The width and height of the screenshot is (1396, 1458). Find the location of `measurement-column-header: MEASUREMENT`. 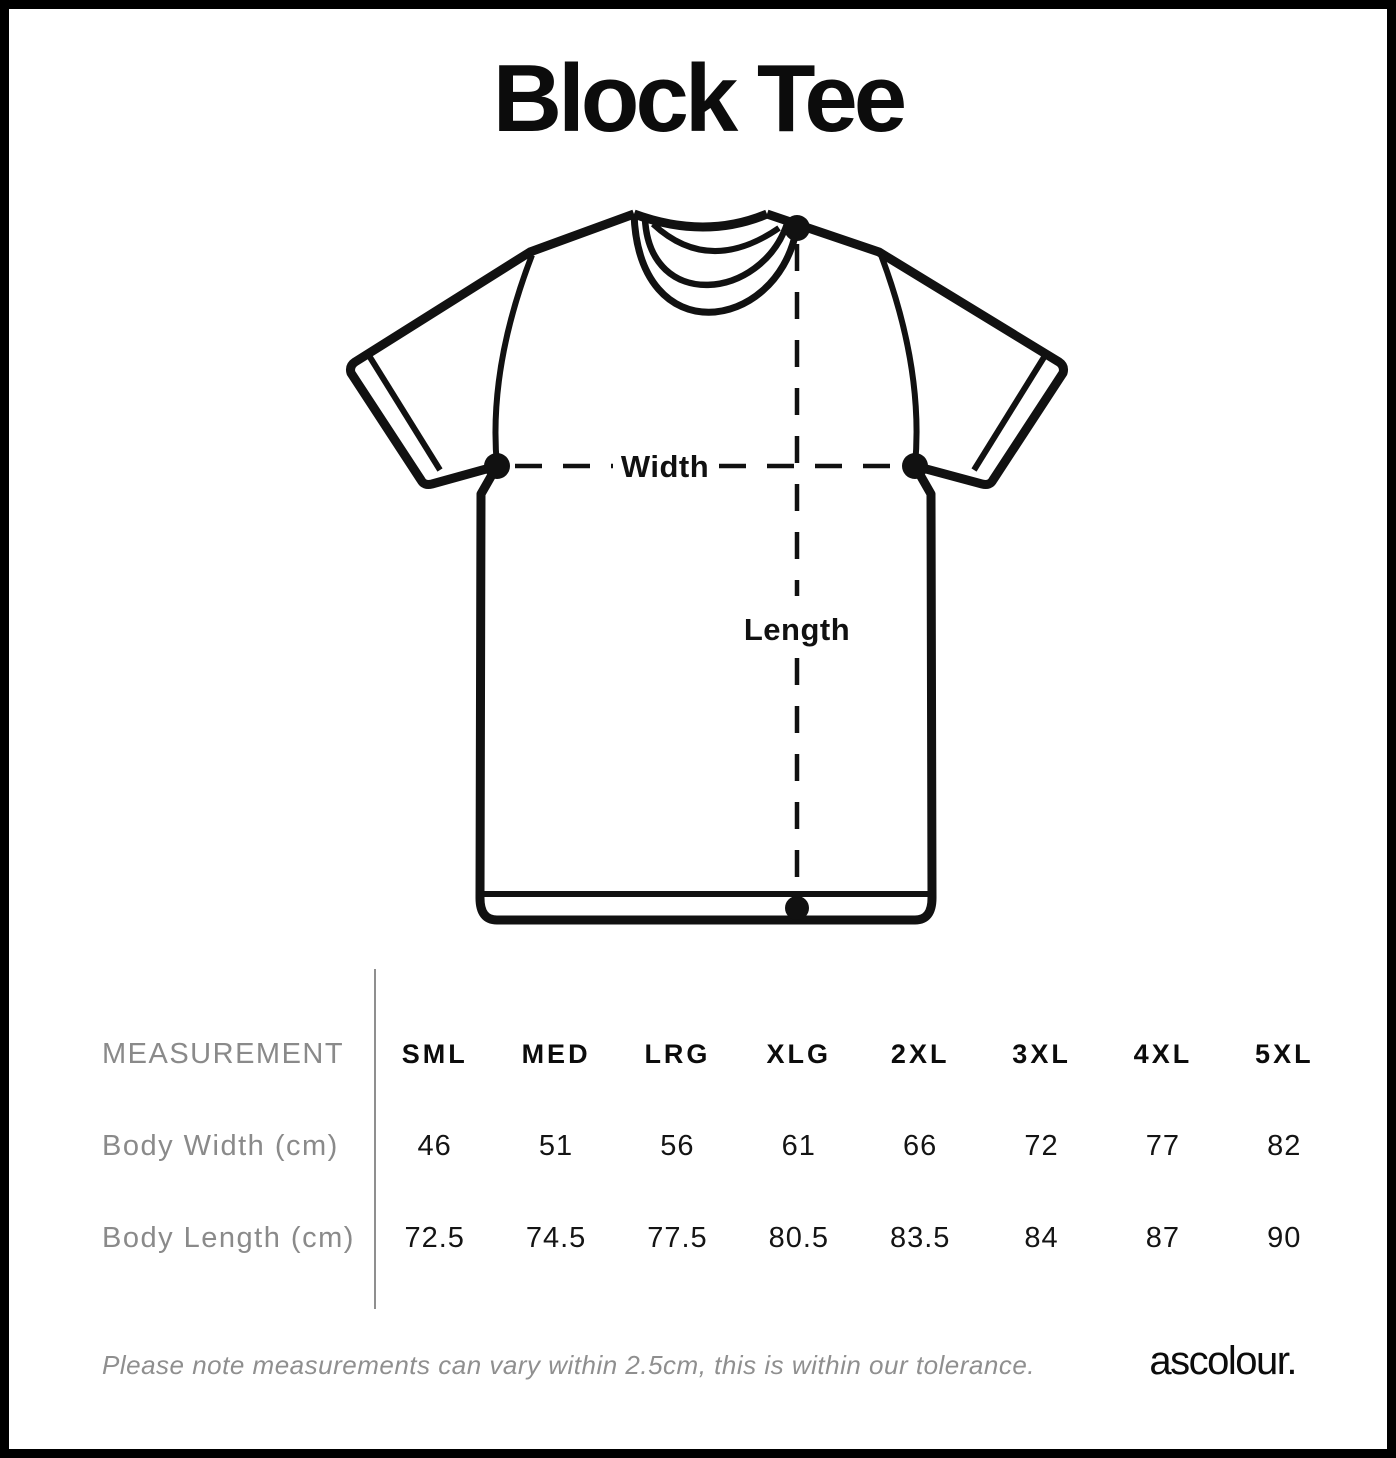

measurement-column-header: MEASUREMENT is located at coordinates (223, 1053).